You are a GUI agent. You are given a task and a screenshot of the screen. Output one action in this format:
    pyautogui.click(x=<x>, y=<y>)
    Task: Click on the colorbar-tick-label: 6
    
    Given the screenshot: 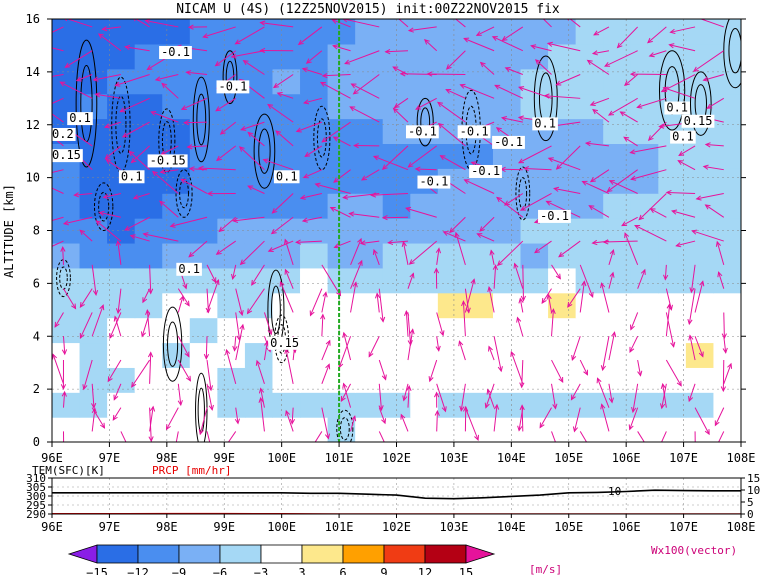 What is the action you would take?
    pyautogui.click(x=342, y=570)
    